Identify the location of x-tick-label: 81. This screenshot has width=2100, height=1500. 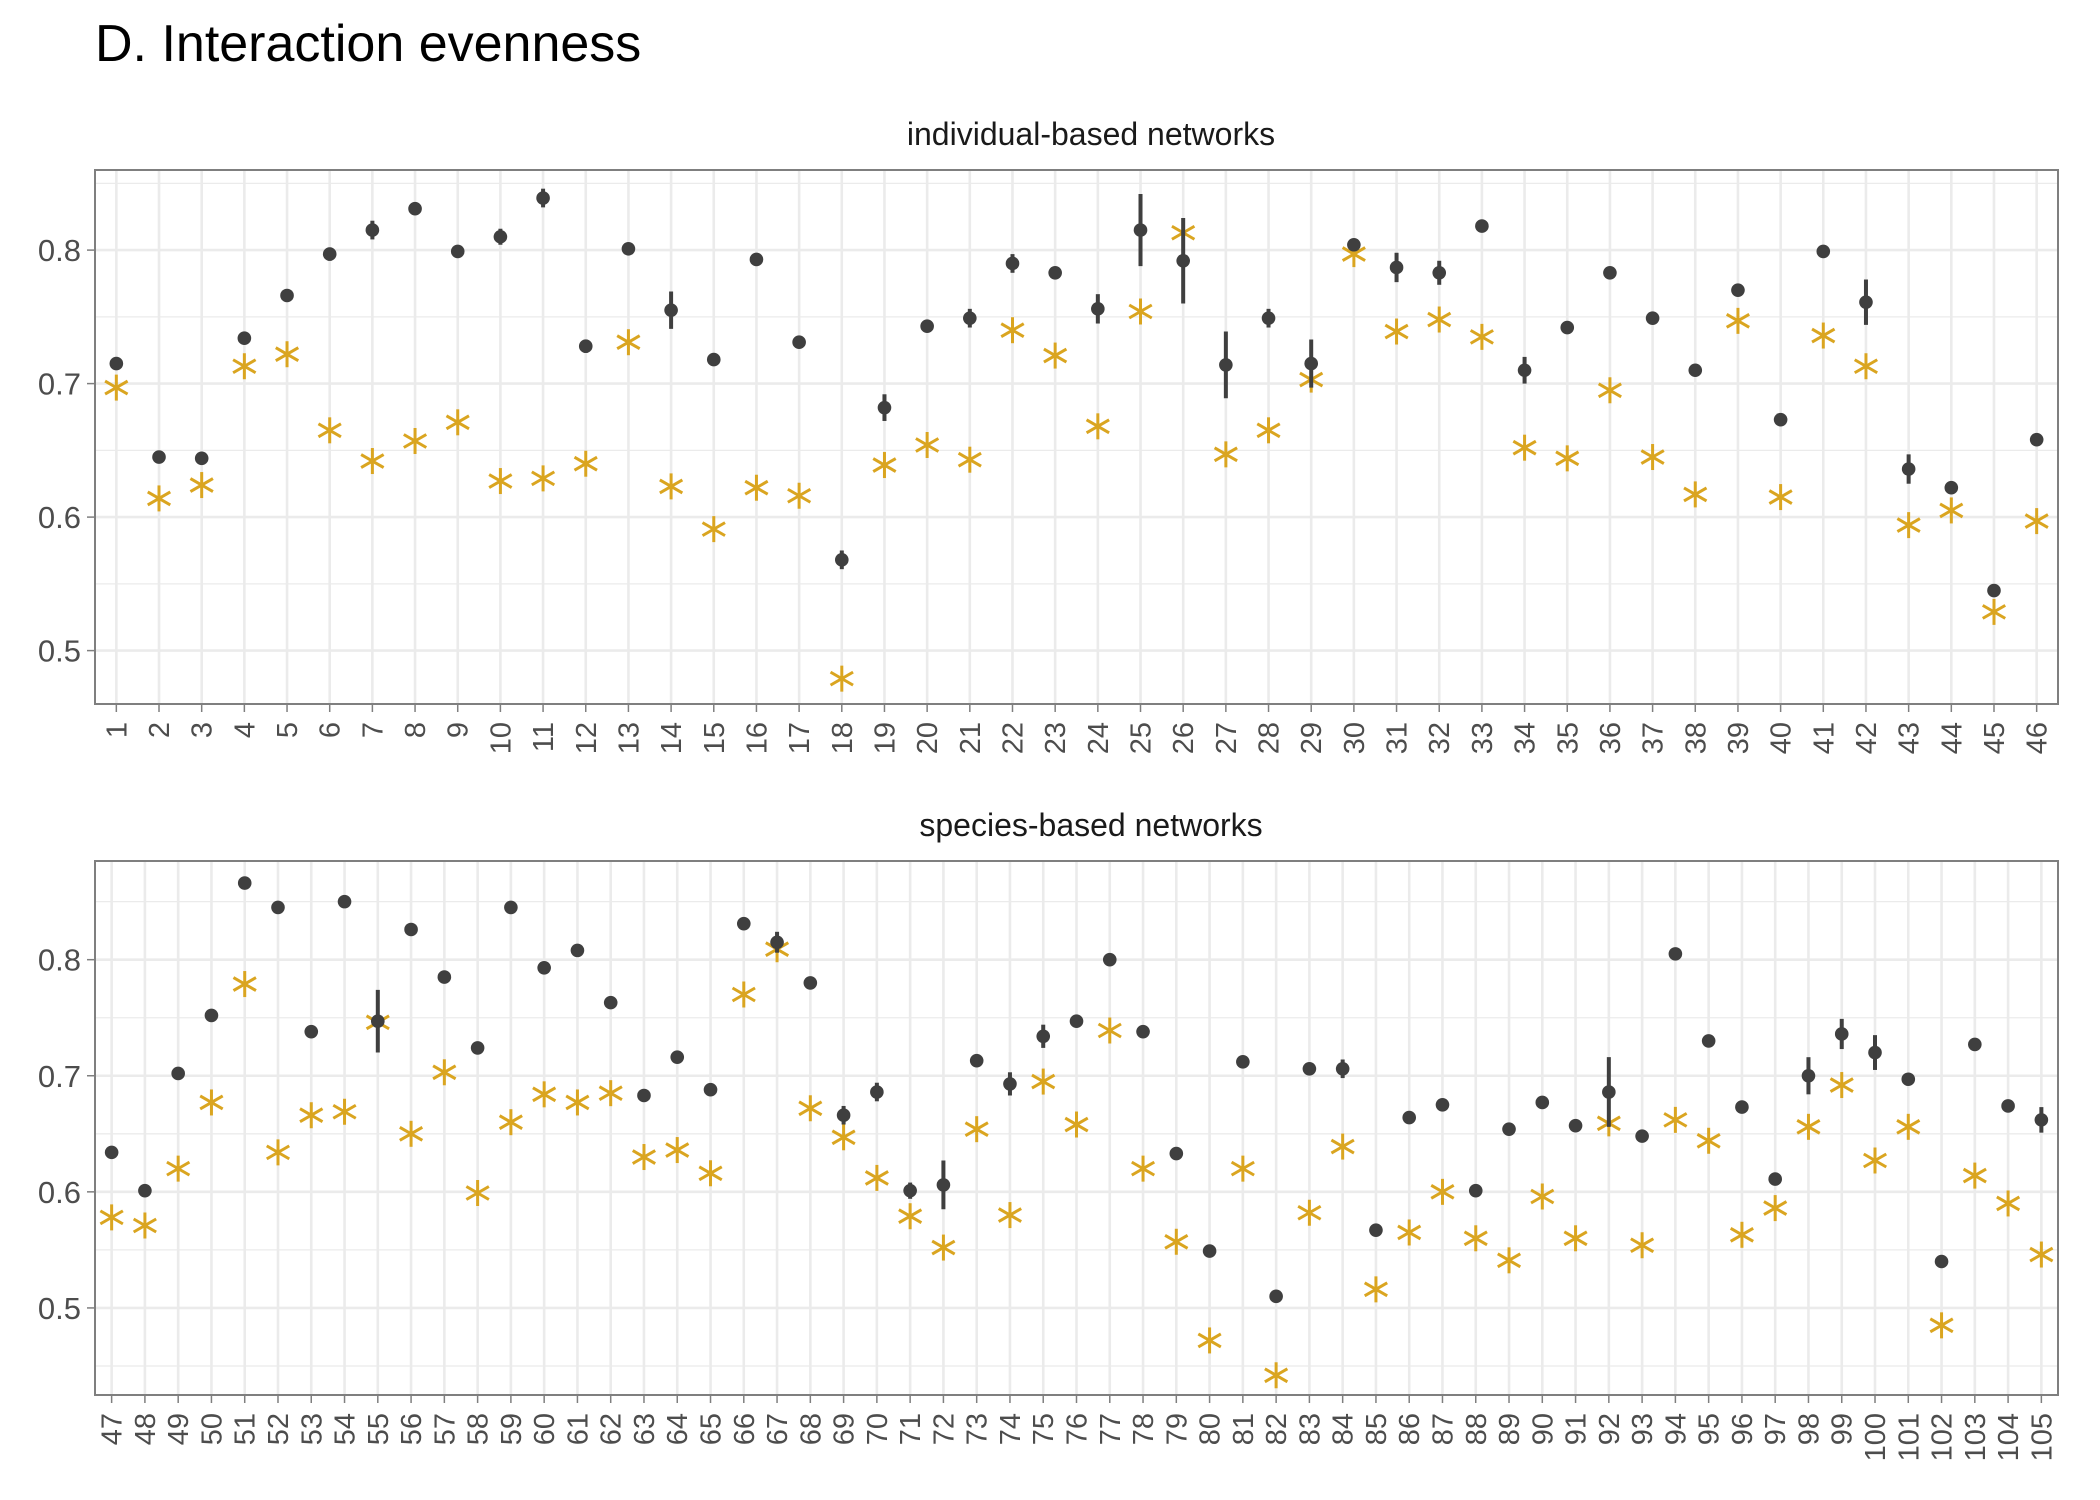
(1244, 1429).